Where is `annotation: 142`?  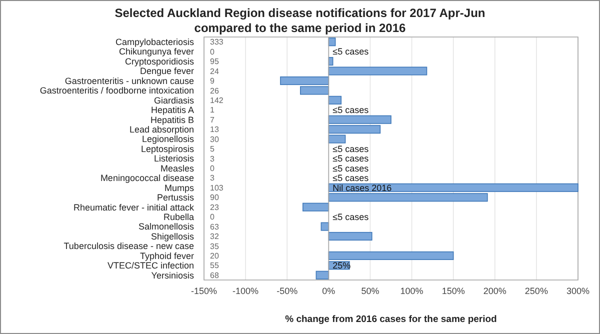 annotation: 142 is located at coordinates (217, 100).